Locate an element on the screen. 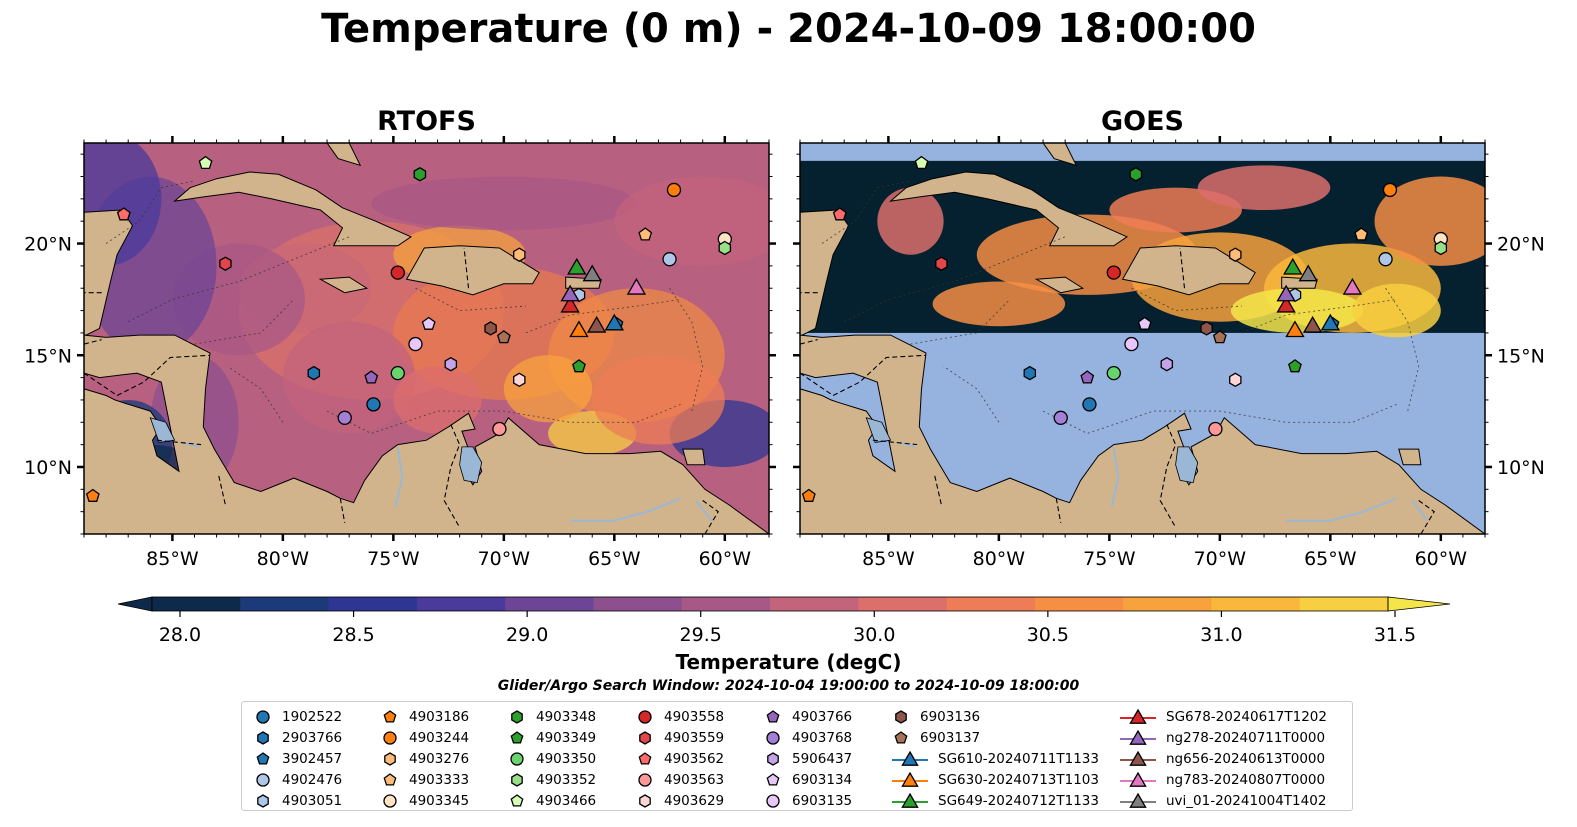  land-hispaniola is located at coordinates (1188, 270).